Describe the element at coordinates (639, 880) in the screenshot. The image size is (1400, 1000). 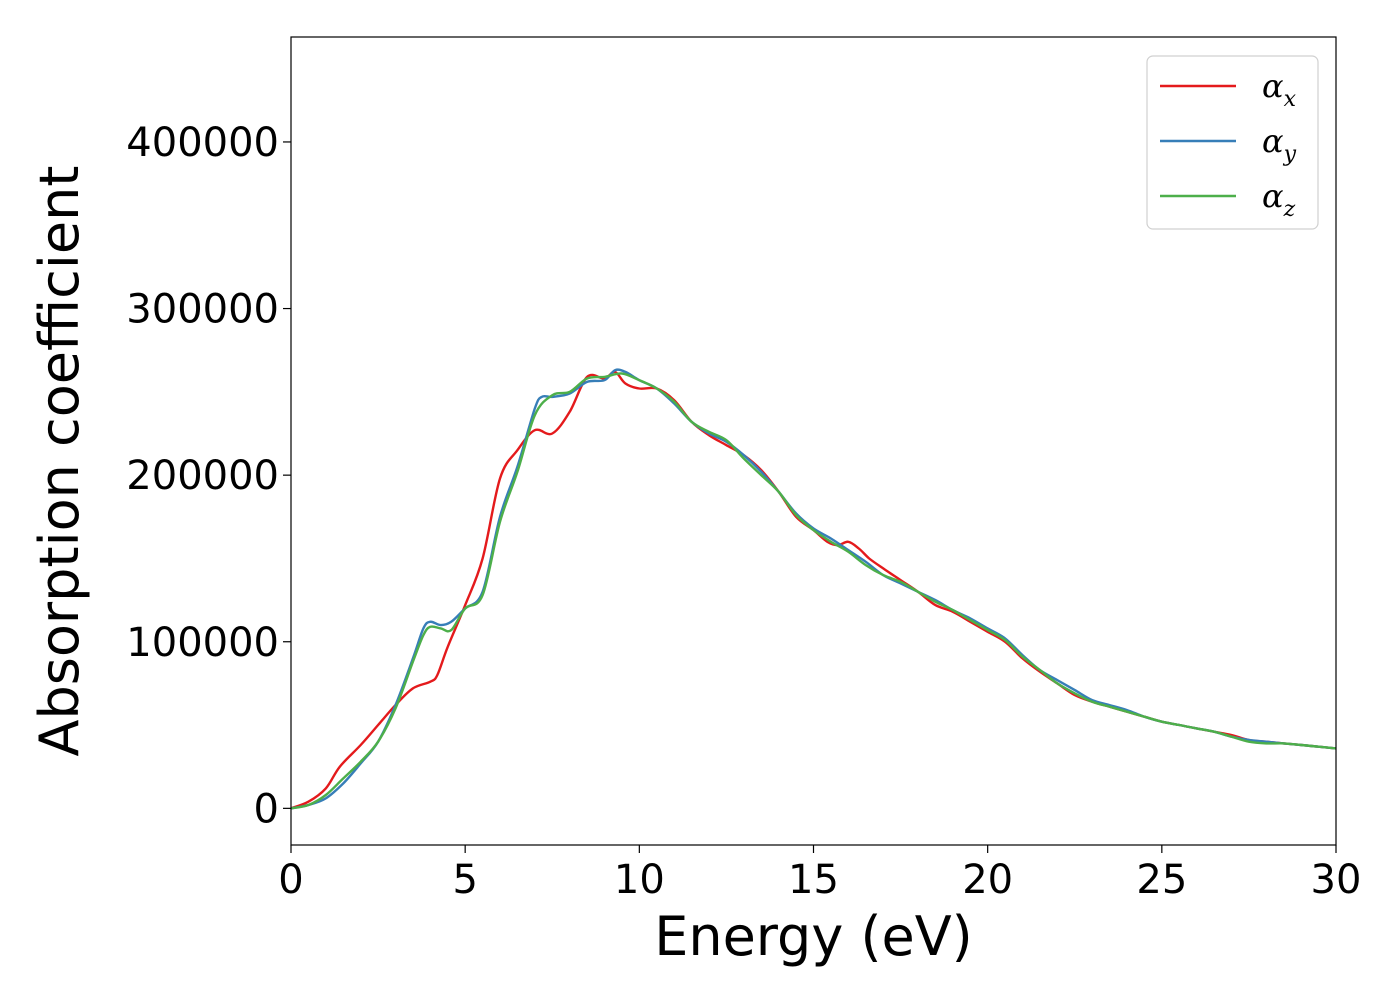
I see `x-tick-label: 10` at that location.